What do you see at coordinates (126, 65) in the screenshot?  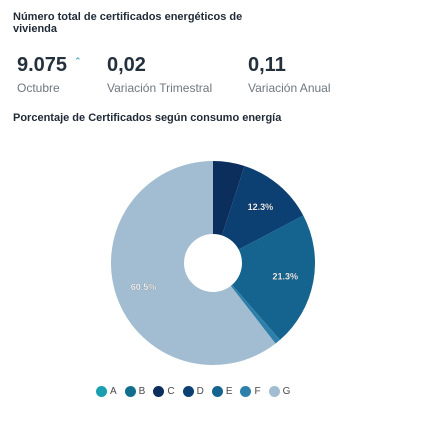 I see `kpi-quarterly-value: 0,02` at bounding box center [126, 65].